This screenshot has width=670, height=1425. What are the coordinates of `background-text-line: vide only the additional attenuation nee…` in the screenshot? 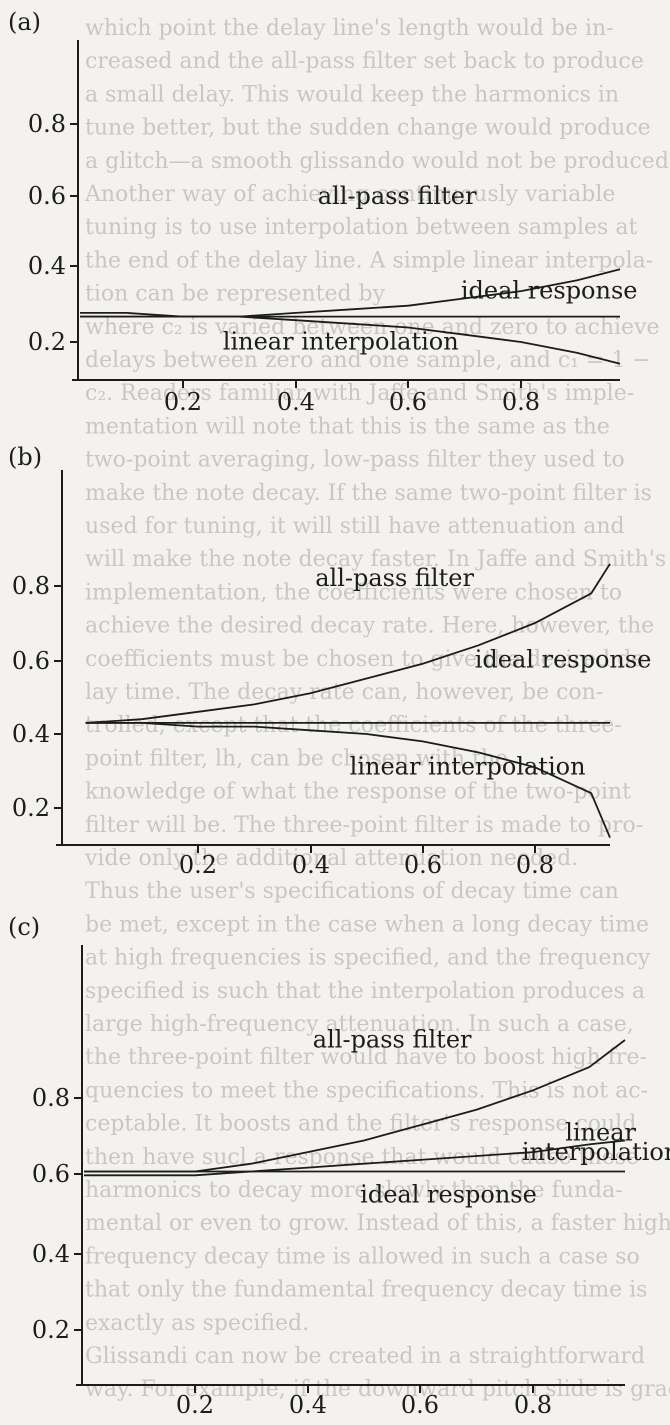 It's located at (331, 858).